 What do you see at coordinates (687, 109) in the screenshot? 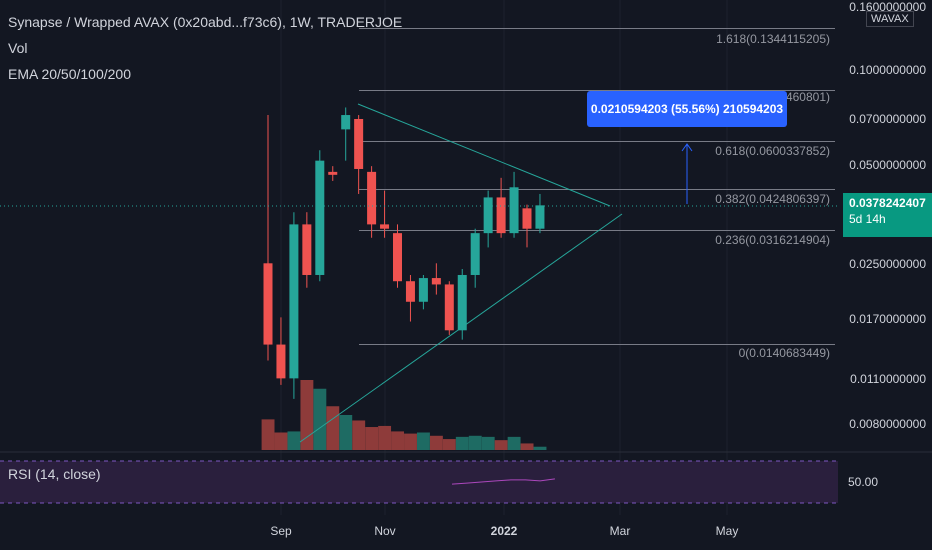
I see `price-range-measure-label: 0.0210594203 (55.56%) 210594203` at bounding box center [687, 109].